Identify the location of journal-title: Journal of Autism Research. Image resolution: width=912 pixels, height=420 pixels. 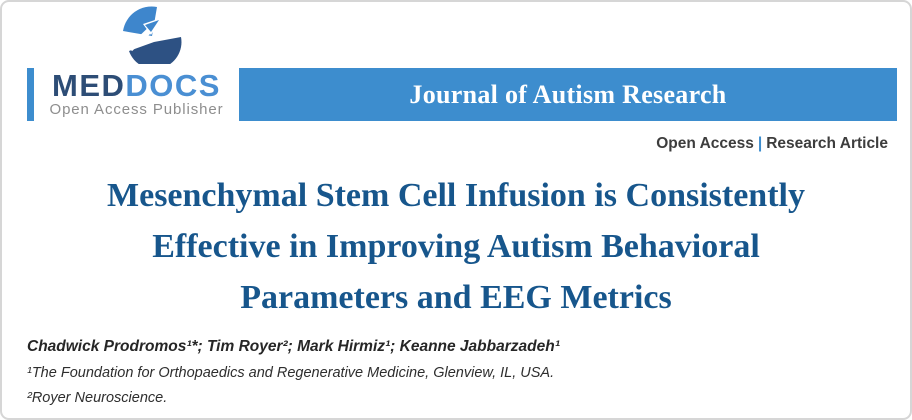
(568, 94).